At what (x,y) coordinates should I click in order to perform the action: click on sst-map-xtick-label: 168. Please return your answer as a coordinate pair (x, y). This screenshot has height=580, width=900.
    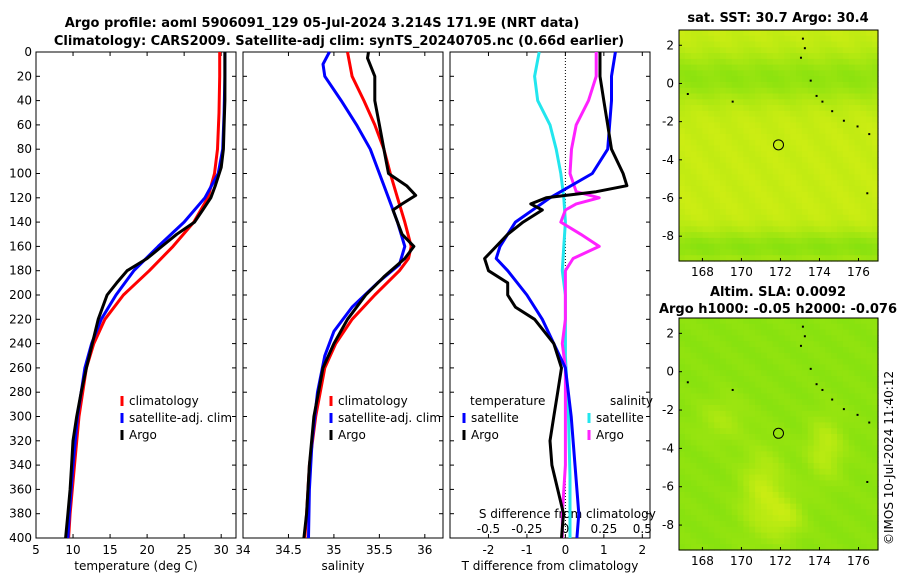
    Looking at the image, I should click on (702, 272).